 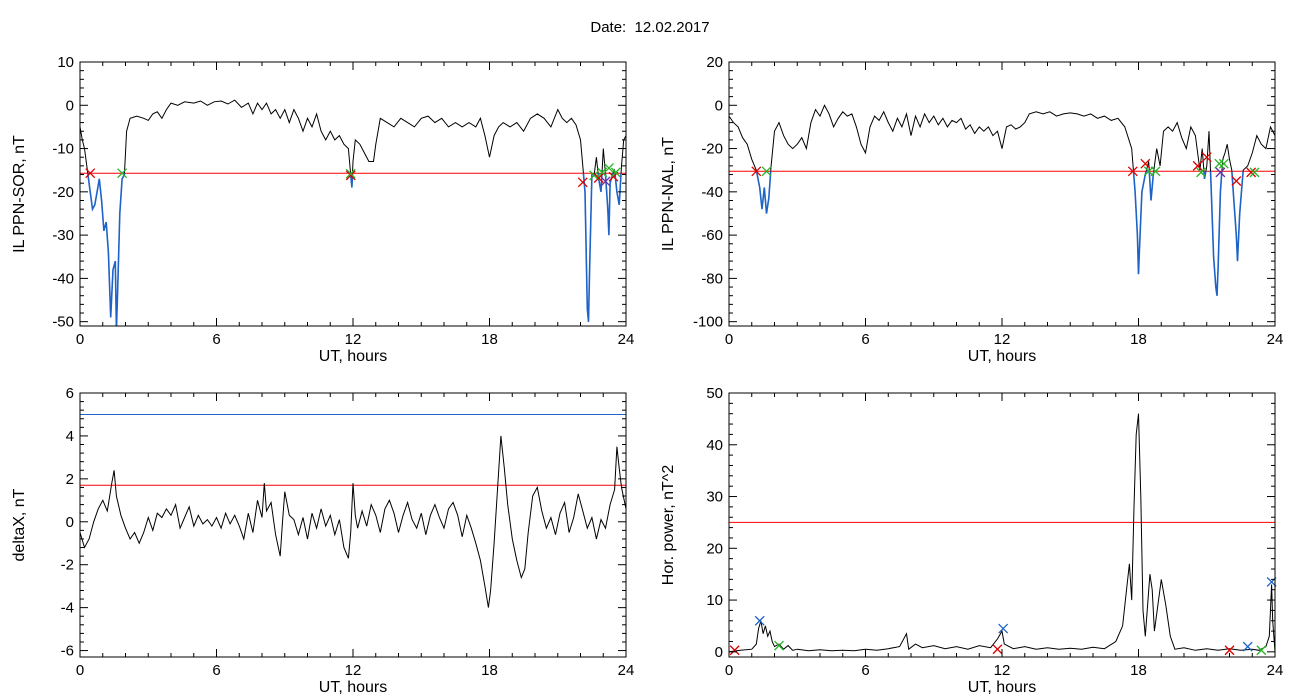 What do you see at coordinates (714, 393) in the screenshot?
I see `y-tick-label: 50` at bounding box center [714, 393].